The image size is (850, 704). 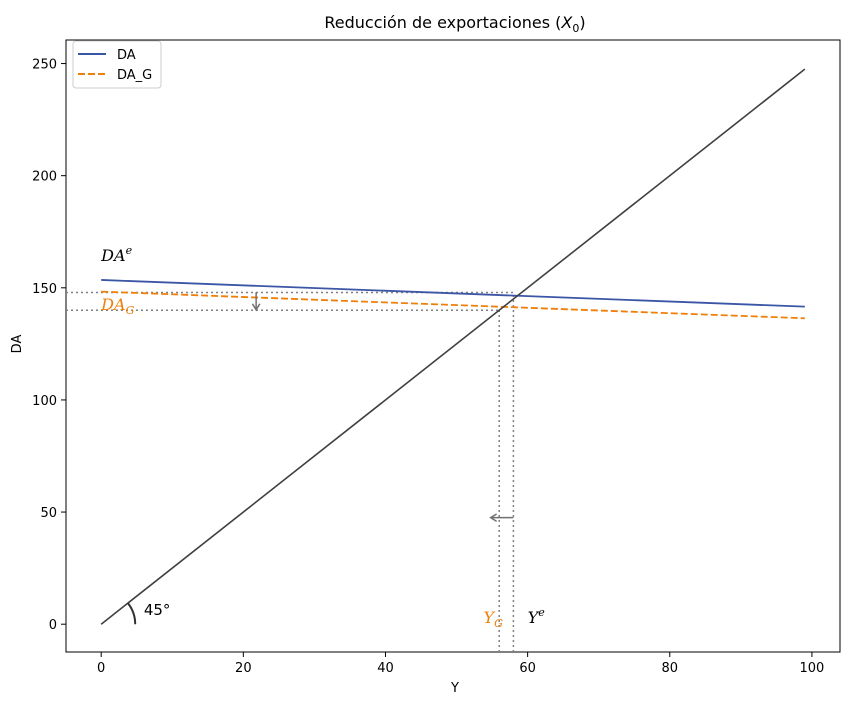 What do you see at coordinates (134, 75) in the screenshot?
I see `legend-dag-label: DA_G` at bounding box center [134, 75].